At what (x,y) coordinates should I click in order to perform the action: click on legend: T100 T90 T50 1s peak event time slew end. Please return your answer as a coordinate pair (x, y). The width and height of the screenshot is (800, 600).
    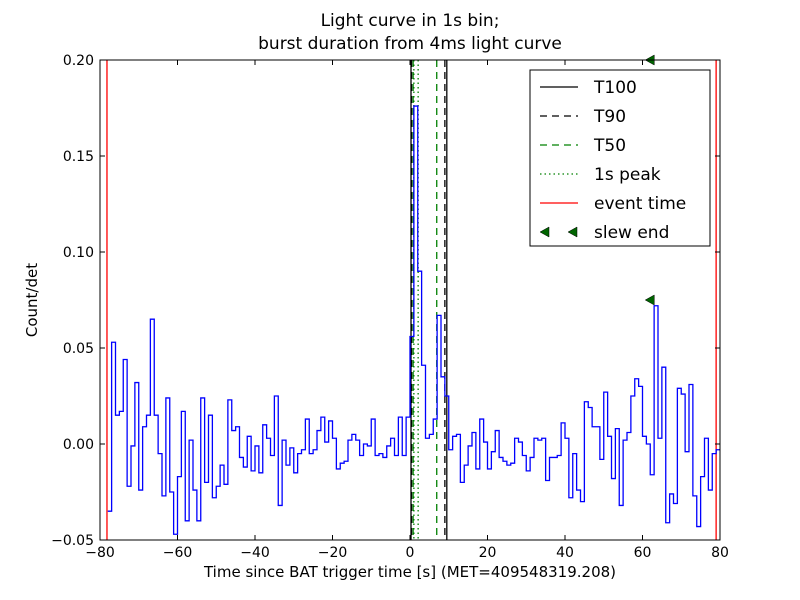
    Looking at the image, I should click on (620, 158).